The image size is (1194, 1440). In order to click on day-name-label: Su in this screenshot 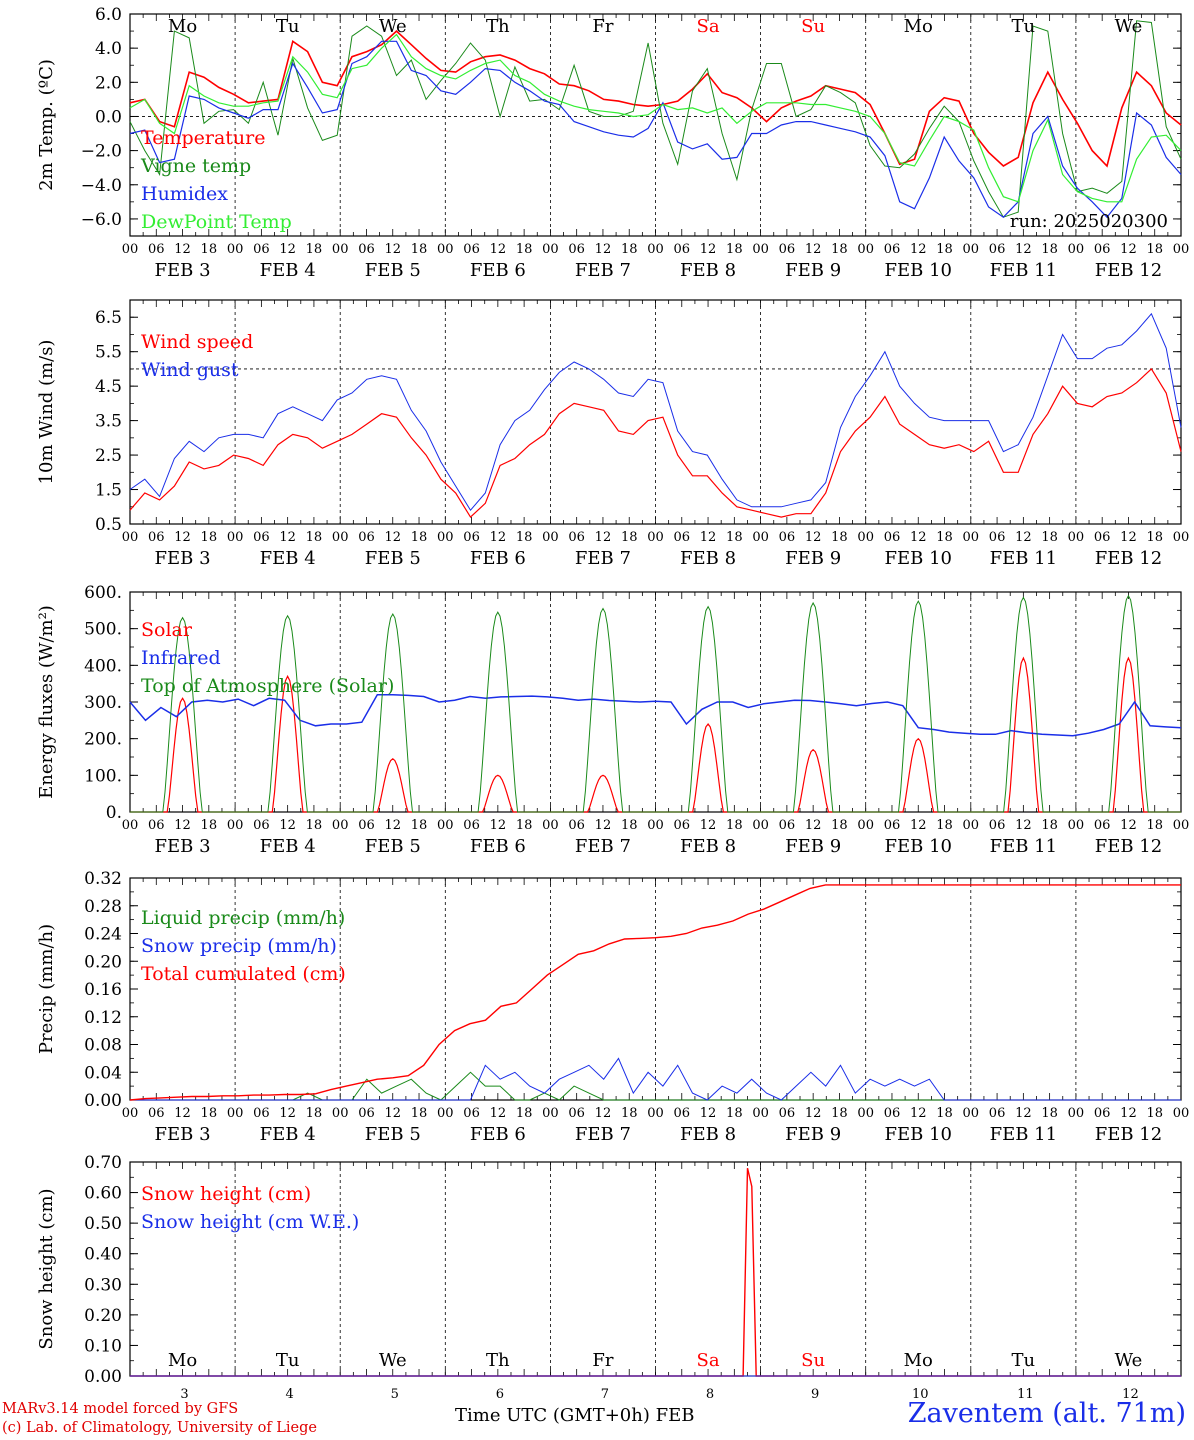, I will do `click(813, 26)`.